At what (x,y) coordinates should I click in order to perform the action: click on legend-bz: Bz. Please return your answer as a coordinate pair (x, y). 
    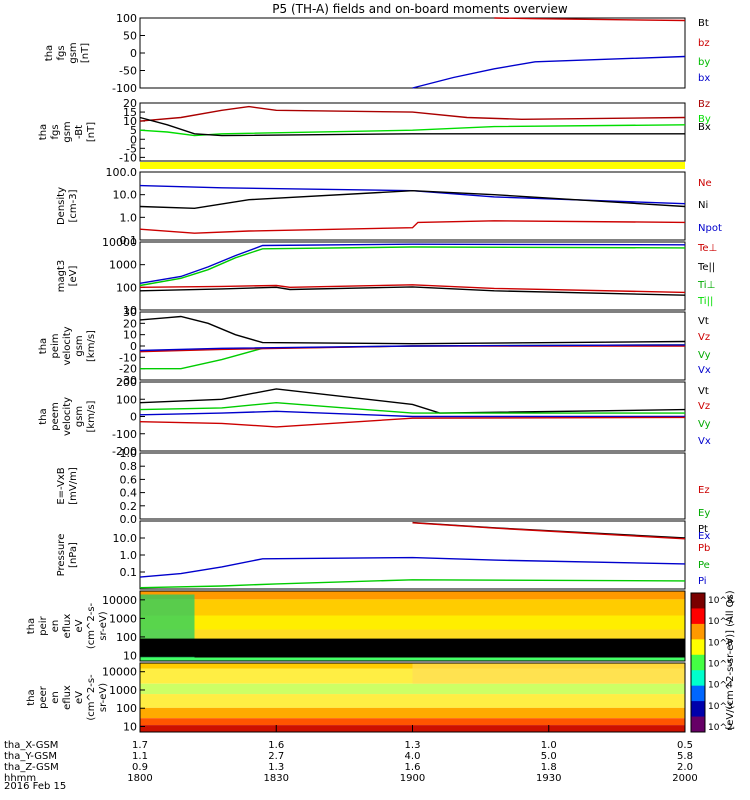
    Looking at the image, I should click on (704, 104).